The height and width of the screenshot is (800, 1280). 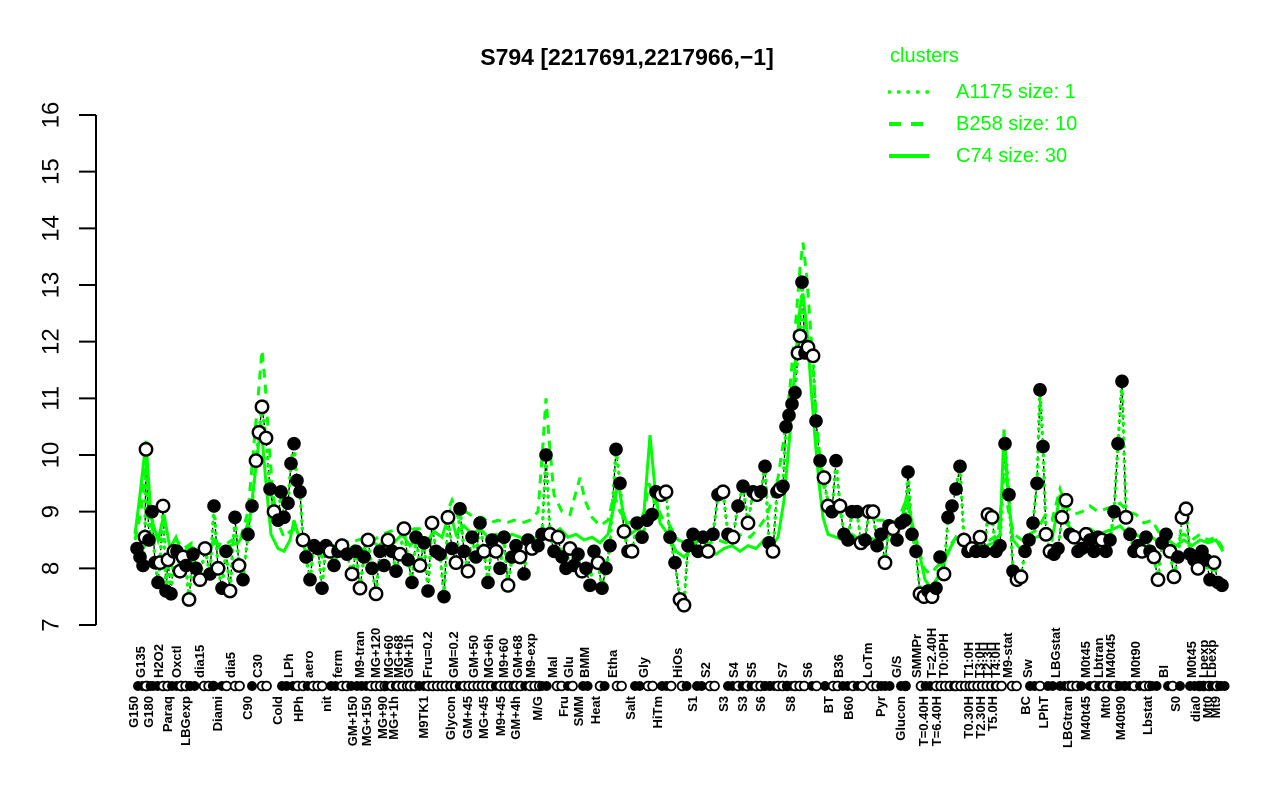 I want to click on x-axis-label-bottom: T2.30H, so click(x=980, y=717).